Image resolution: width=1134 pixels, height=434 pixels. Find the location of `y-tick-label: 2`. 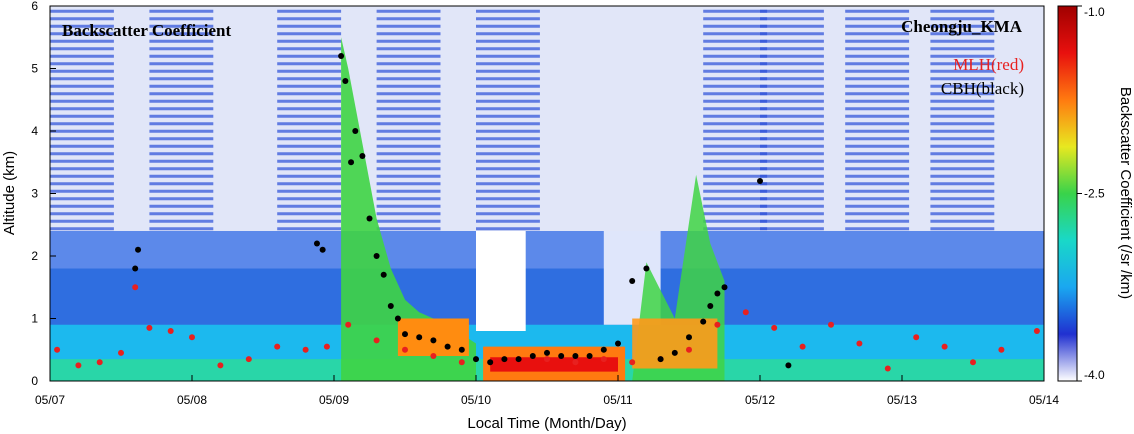

y-tick-label: 2 is located at coordinates (34, 256).